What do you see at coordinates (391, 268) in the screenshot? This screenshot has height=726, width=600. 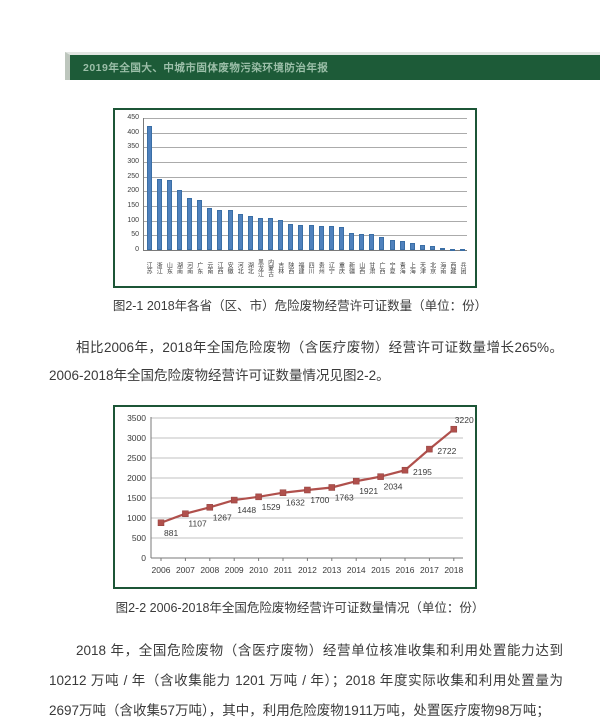 I see `bar-chart-x-tick-label: 宁夏` at bounding box center [391, 268].